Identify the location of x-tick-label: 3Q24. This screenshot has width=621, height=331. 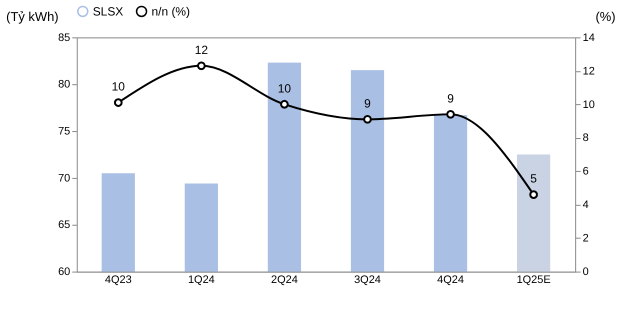
(367, 280).